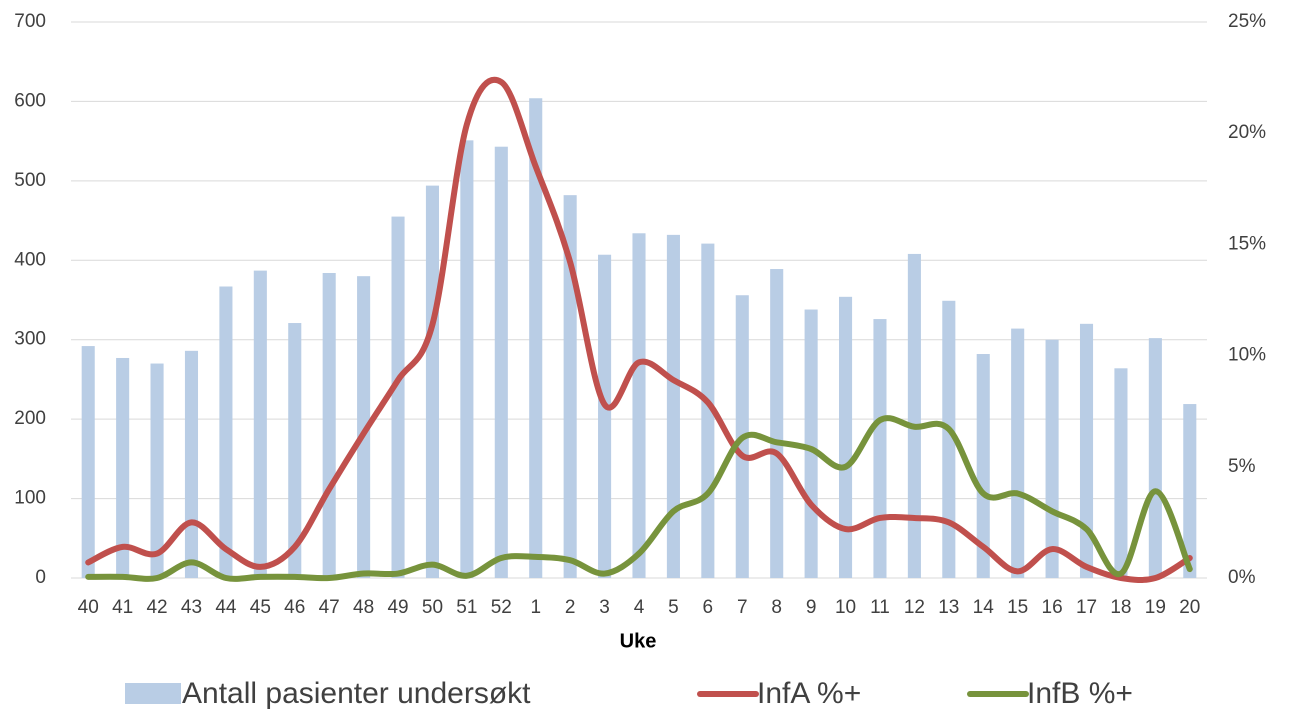 The width and height of the screenshot is (1290, 713). I want to click on y-tick-label: 100, so click(30, 498).